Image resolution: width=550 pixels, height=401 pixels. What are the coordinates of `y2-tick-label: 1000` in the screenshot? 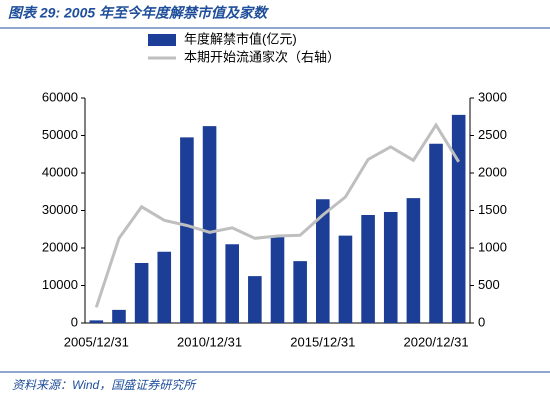 It's located at (492, 246).